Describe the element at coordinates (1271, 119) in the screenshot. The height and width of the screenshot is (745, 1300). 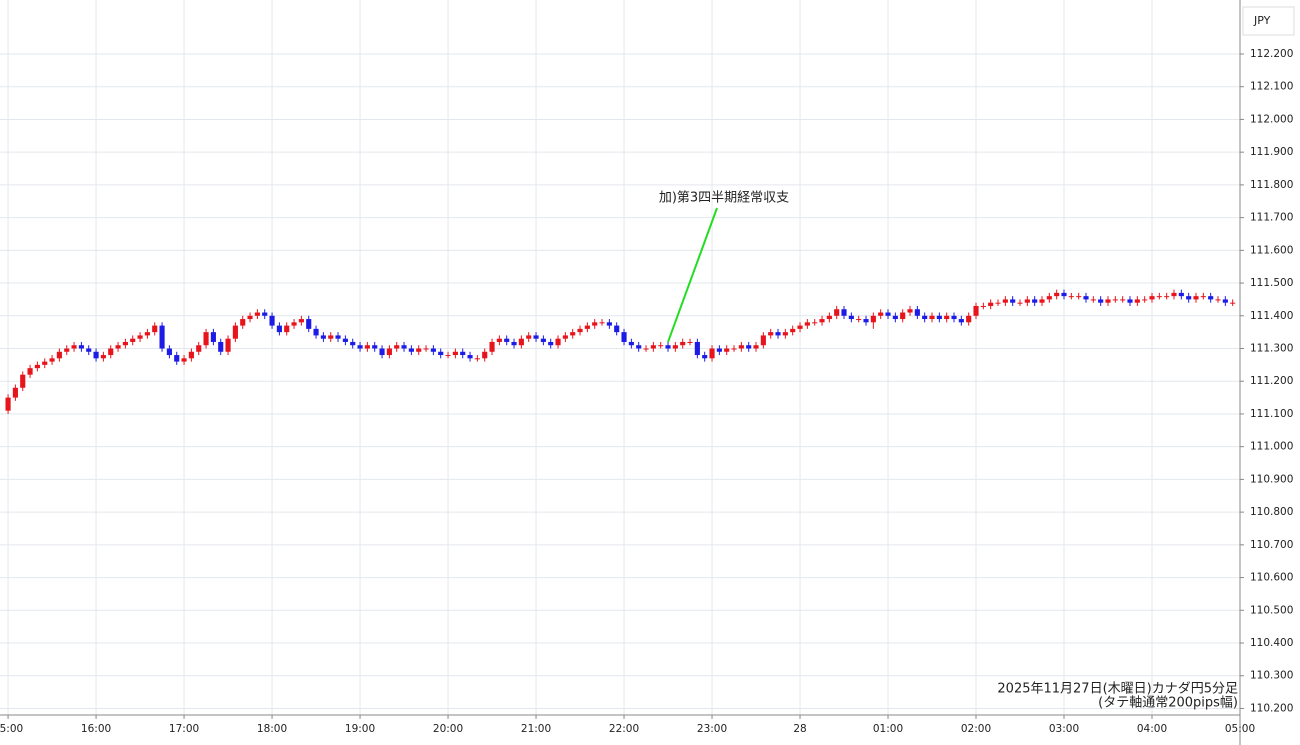
I see `y-tick-label: 112.000` at that location.